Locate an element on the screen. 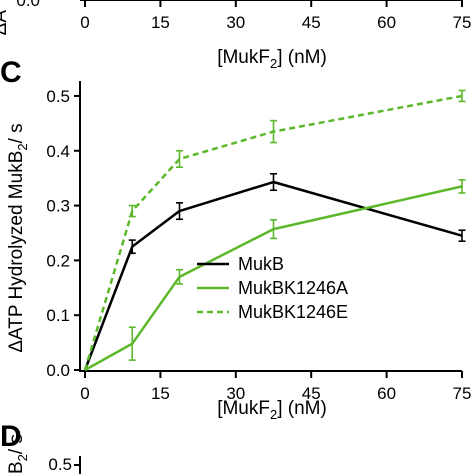 The image size is (474, 474). top-y-tick-label: 0.0 is located at coordinates (28, 5).